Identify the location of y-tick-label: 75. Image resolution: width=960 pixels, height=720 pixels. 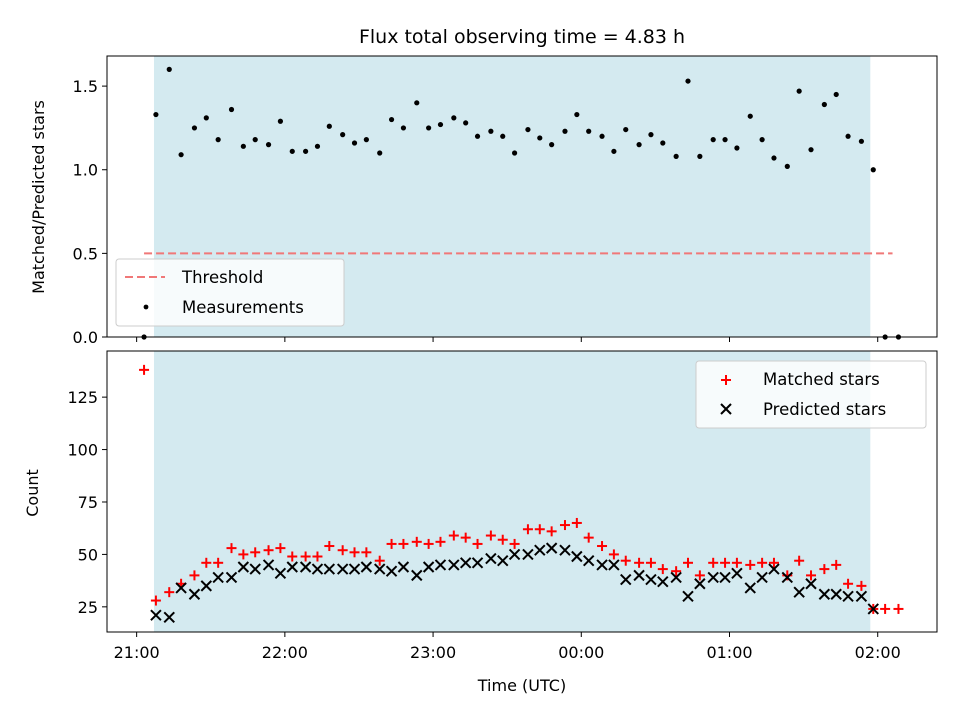
(88, 502).